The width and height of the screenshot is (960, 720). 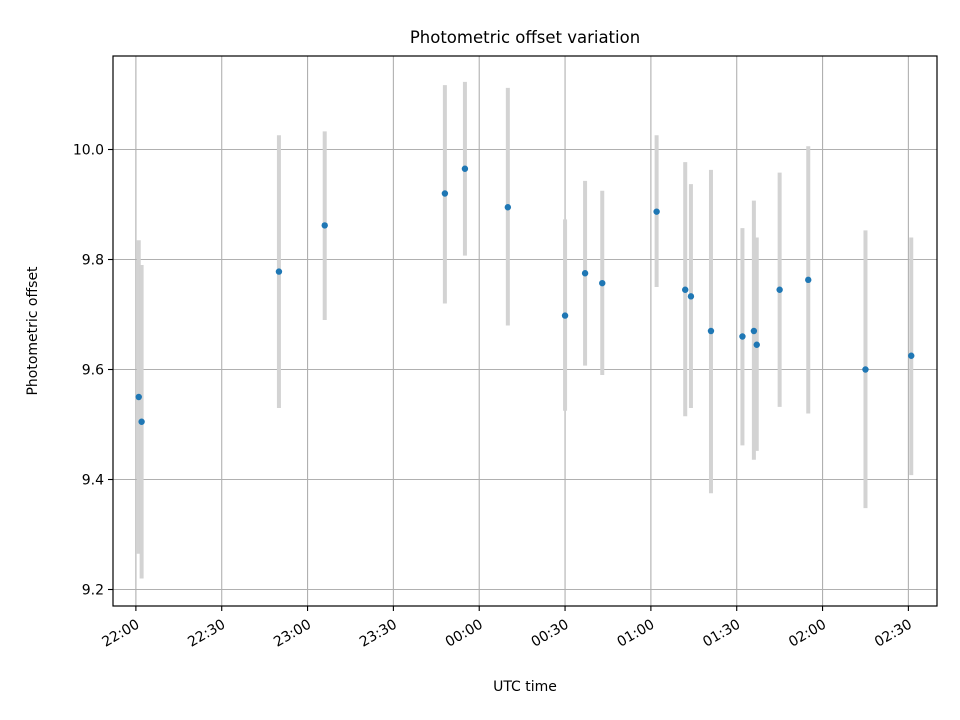 What do you see at coordinates (93, 591) in the screenshot?
I see `y-tick-label: 9.2` at bounding box center [93, 591].